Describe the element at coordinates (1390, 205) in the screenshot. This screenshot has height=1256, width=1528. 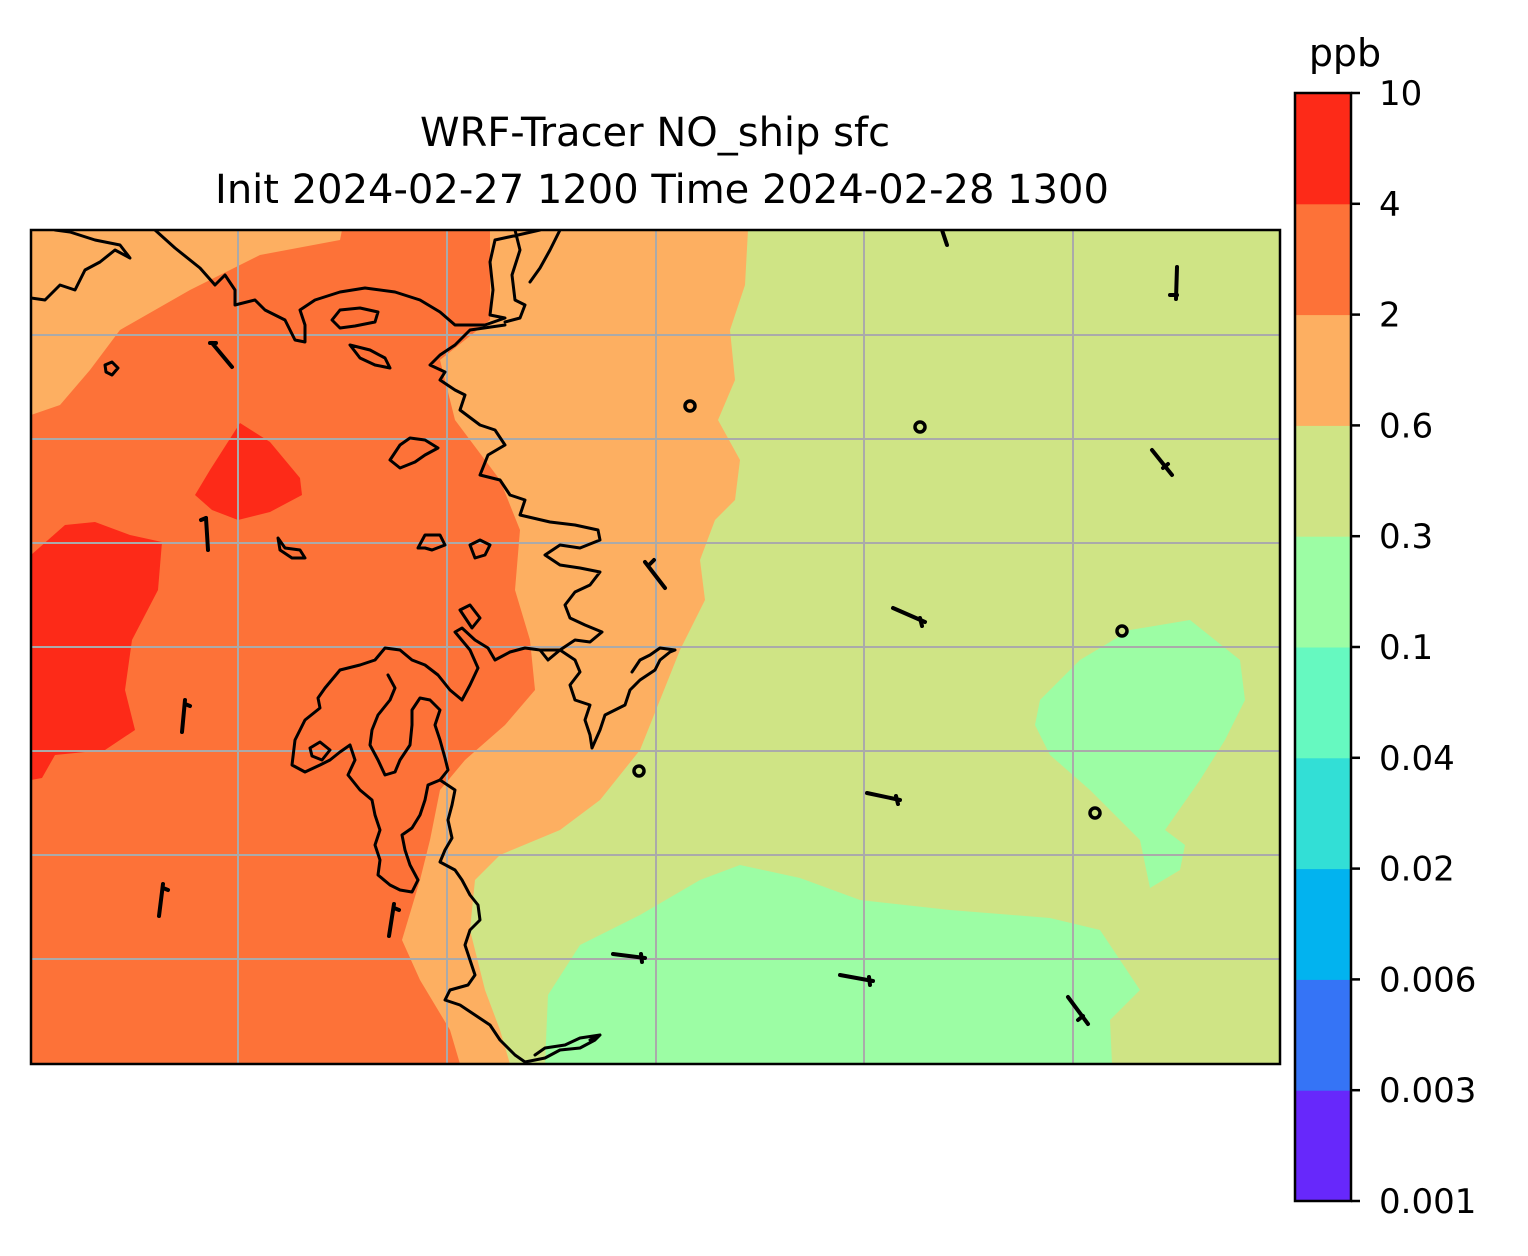
I see `colorbar-tick-label: 4` at that location.